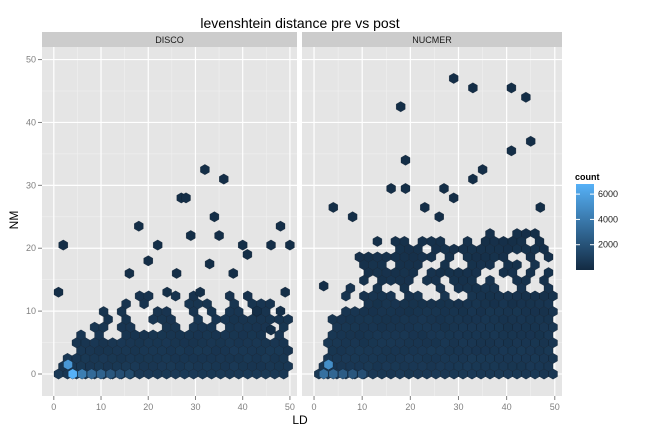 This screenshot has height=432, width=648. What do you see at coordinates (33, 374) in the screenshot?
I see `y-tick-label: 0` at bounding box center [33, 374].